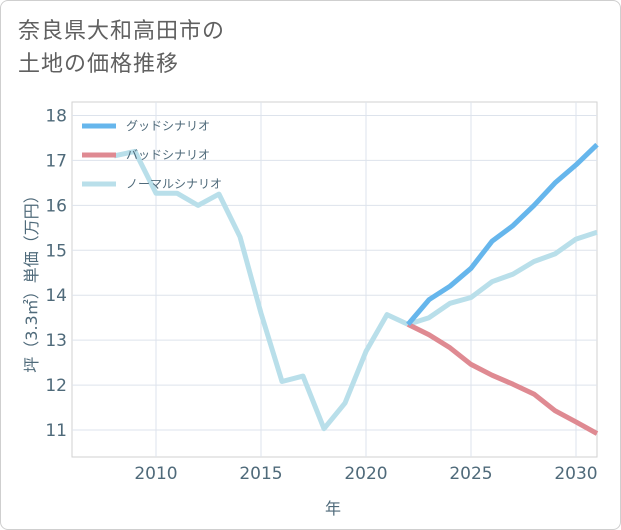 Image resolution: width=621 pixels, height=530 pixels. Describe the element at coordinates (56, 431) in the screenshot. I see `y-tick-label: 11` at that location.